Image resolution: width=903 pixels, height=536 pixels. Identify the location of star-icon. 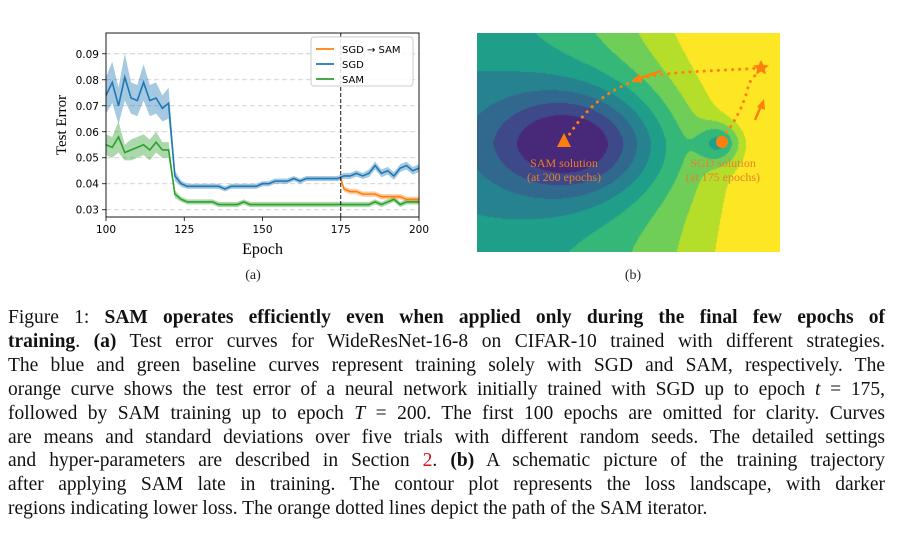
(761, 67).